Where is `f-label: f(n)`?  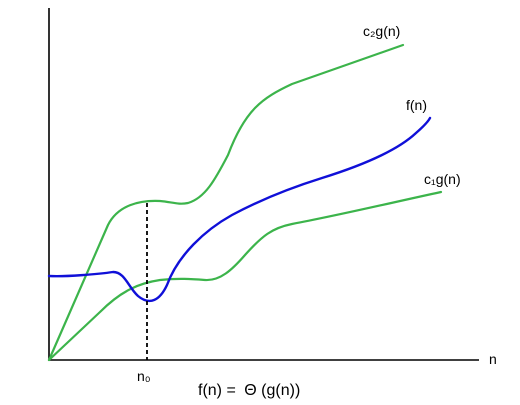
f-label: f(n) is located at coordinates (416, 105).